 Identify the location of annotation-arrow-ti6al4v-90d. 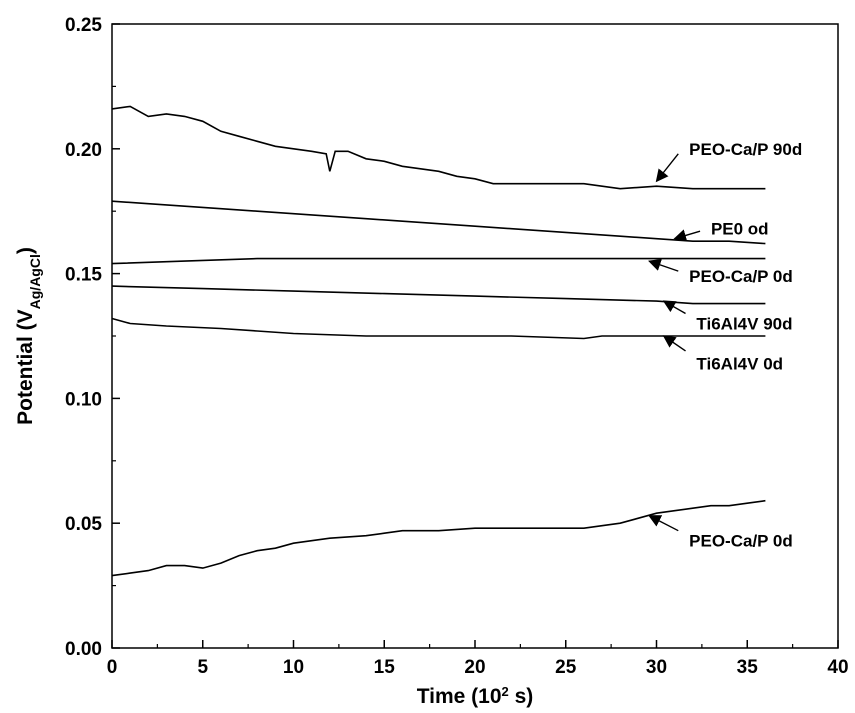
(674, 307).